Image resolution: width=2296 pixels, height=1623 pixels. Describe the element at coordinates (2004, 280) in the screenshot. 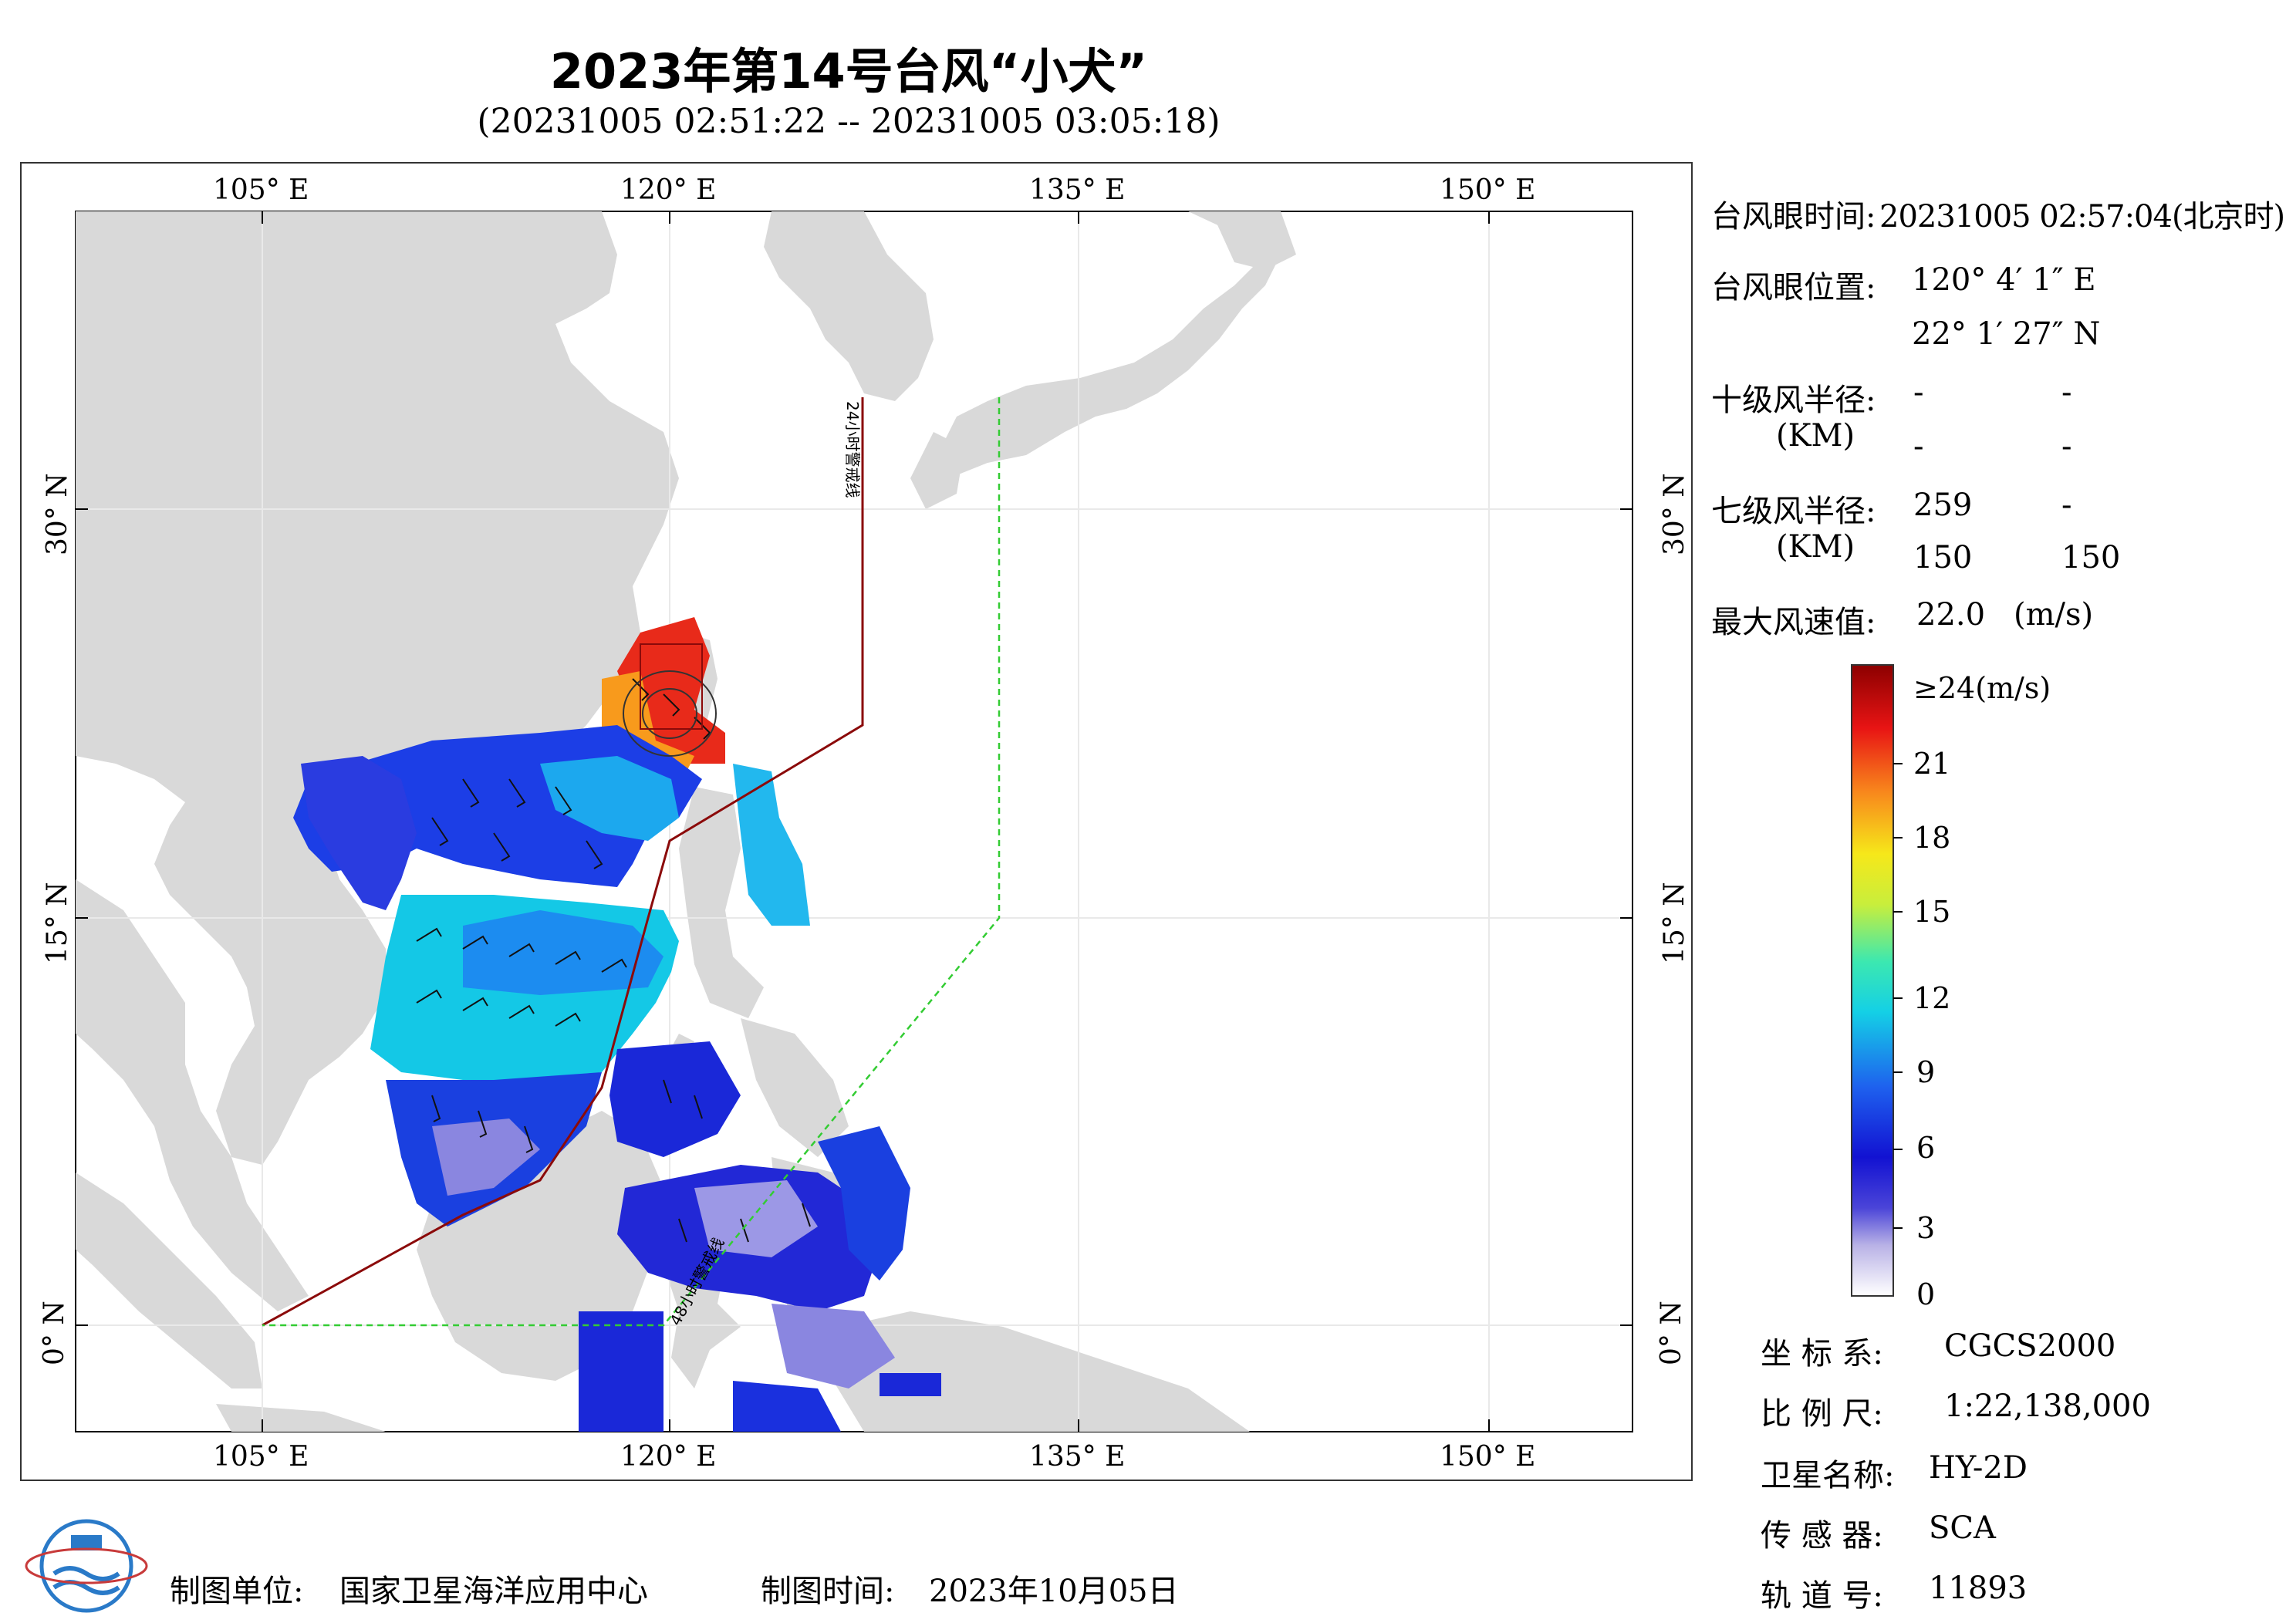

I see `eye-lon: 120° 4′ 1″ E` at that location.